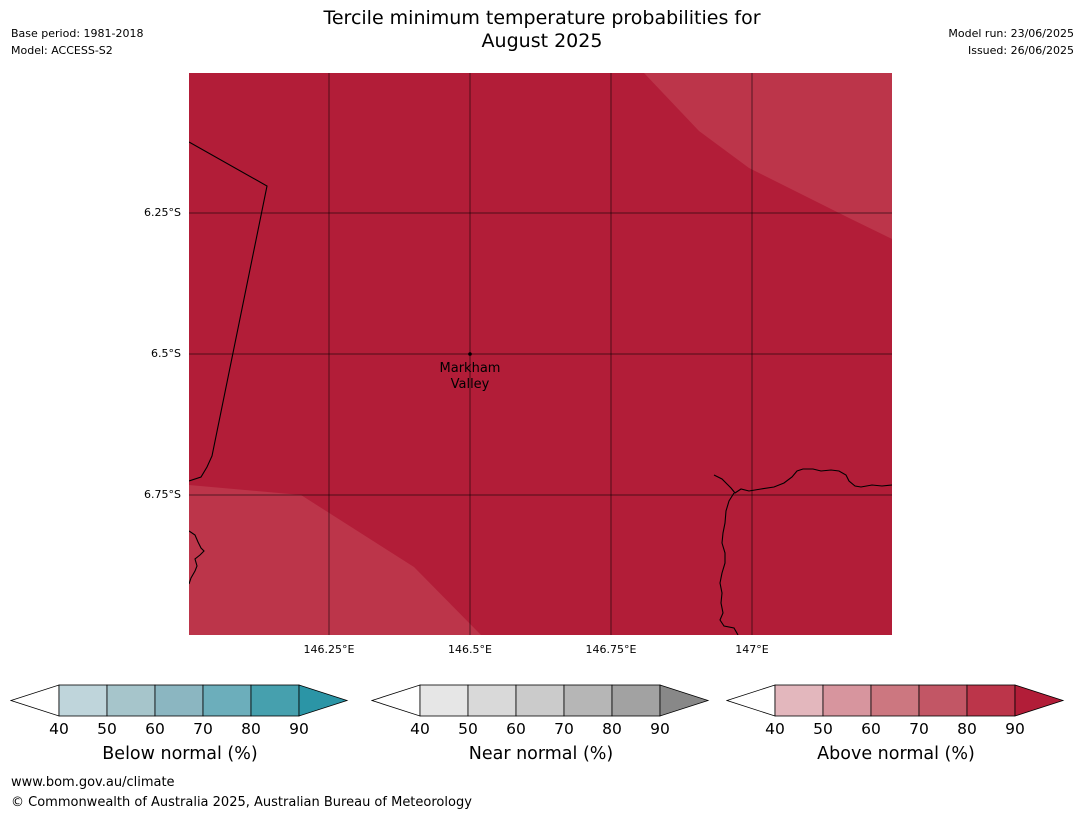  I want to click on footer-website: www.bom.gov.au/climate, so click(93, 782).